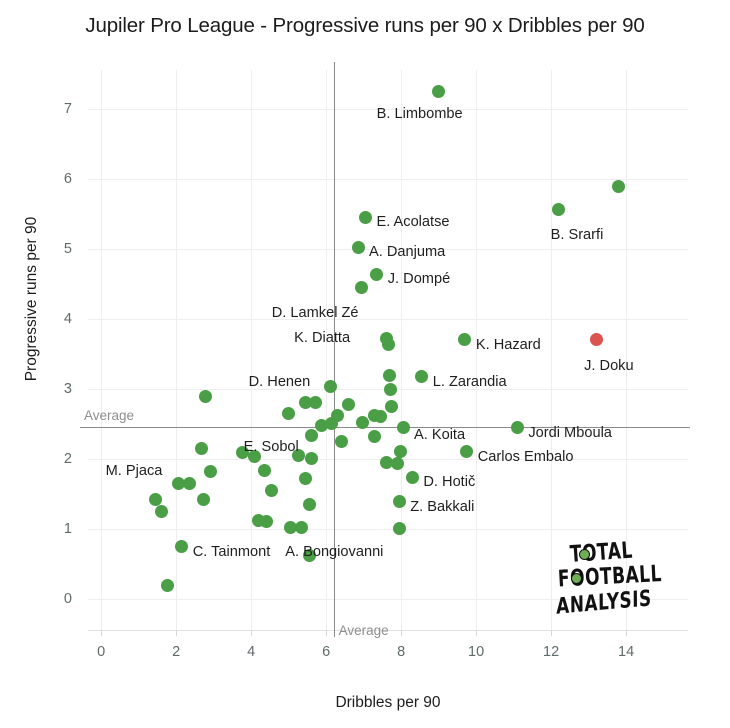 The image size is (730, 728). I want to click on data-point-label: E. Sobol, so click(271, 446).